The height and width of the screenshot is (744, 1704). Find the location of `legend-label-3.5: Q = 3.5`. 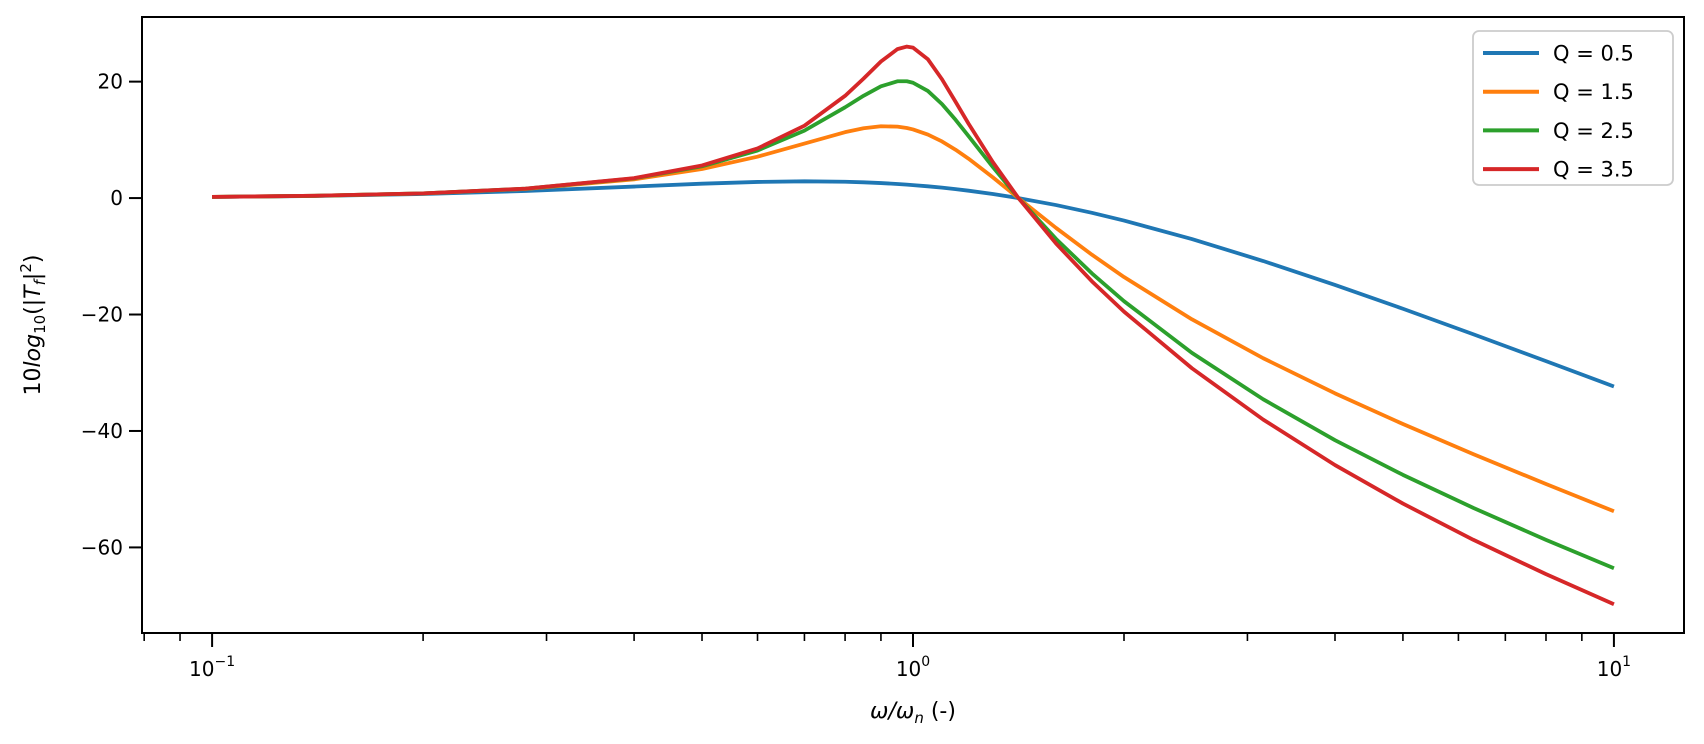

legend-label-3.5: Q = 3.5 is located at coordinates (1593, 170).